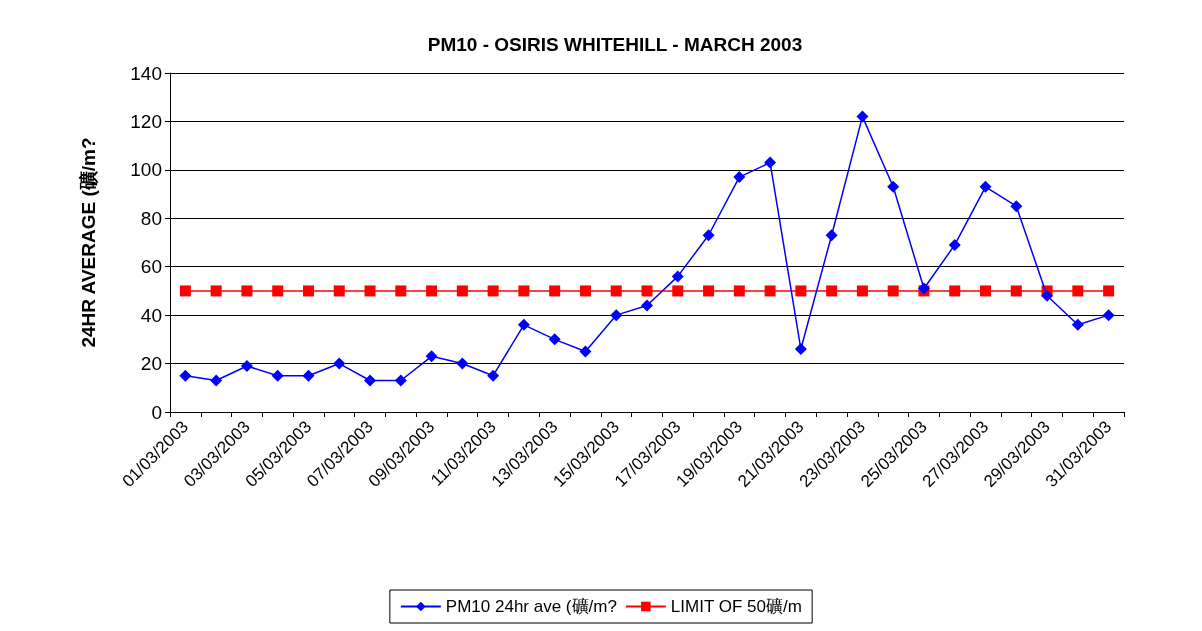 The image size is (1202, 631). What do you see at coordinates (151, 364) in the screenshot?
I see `y-tick-label: 20` at bounding box center [151, 364].